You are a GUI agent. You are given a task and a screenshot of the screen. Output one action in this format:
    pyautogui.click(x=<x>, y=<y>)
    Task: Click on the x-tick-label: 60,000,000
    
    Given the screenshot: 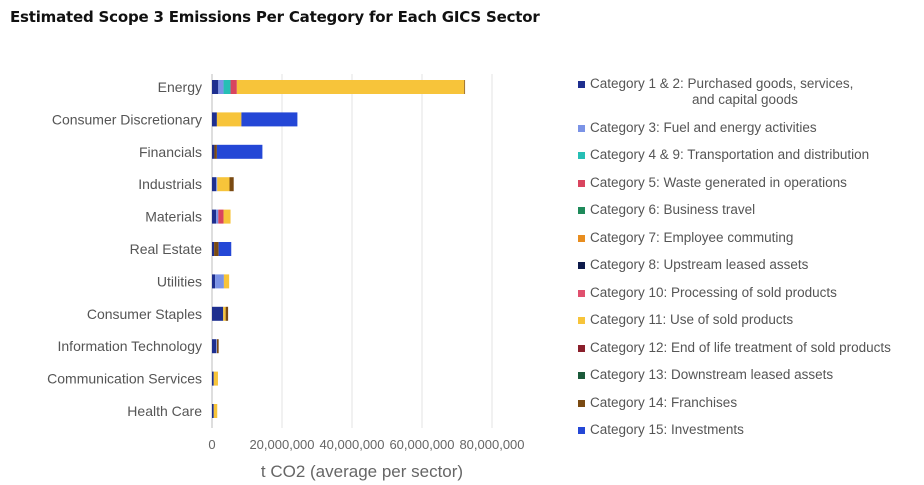 What is the action you would take?
    pyautogui.click(x=421, y=444)
    